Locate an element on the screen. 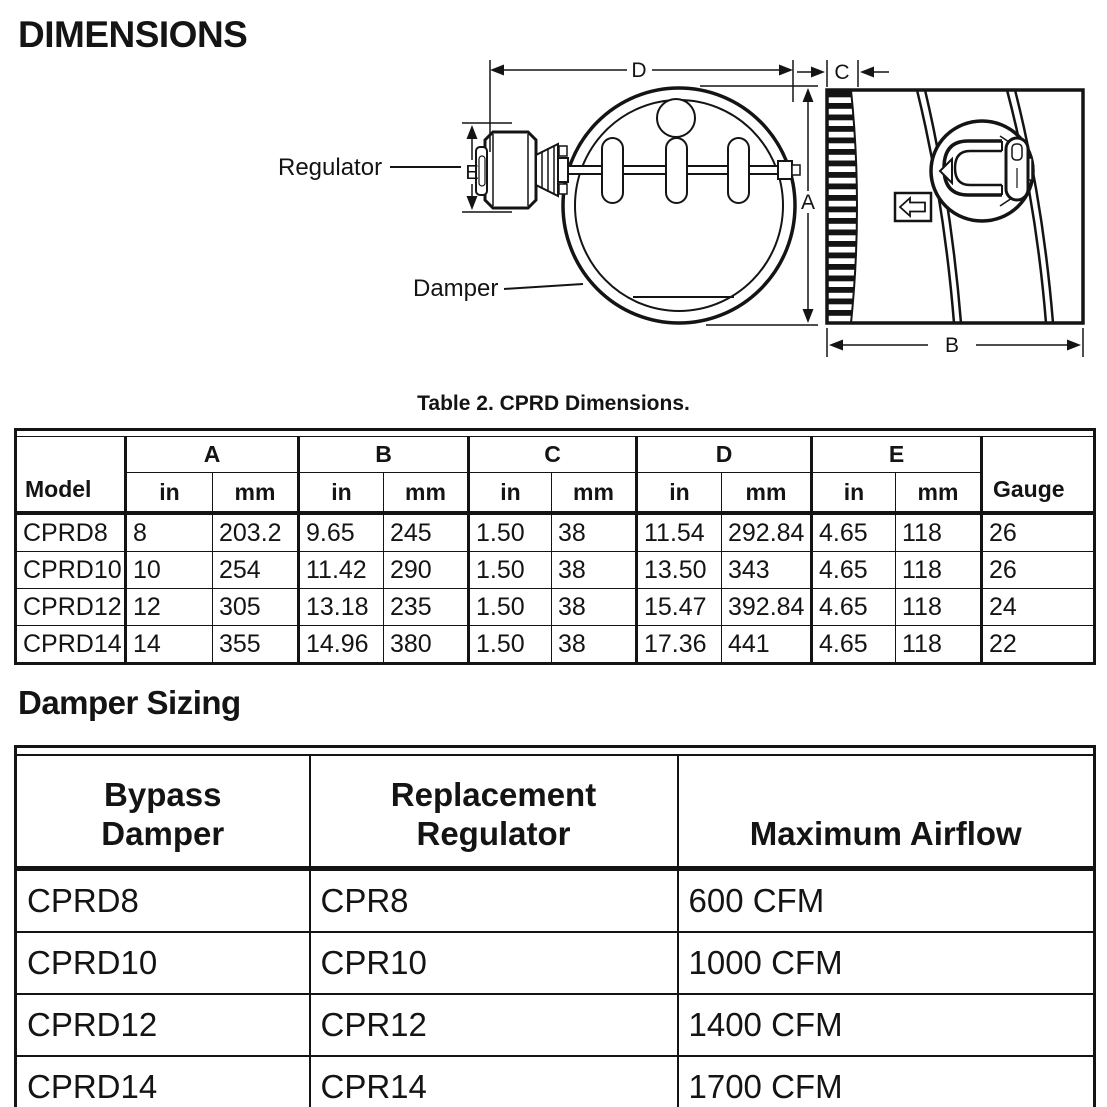 This screenshot has width=1107, height=1107. regulator-callout-label: Regulator is located at coordinates (330, 167).